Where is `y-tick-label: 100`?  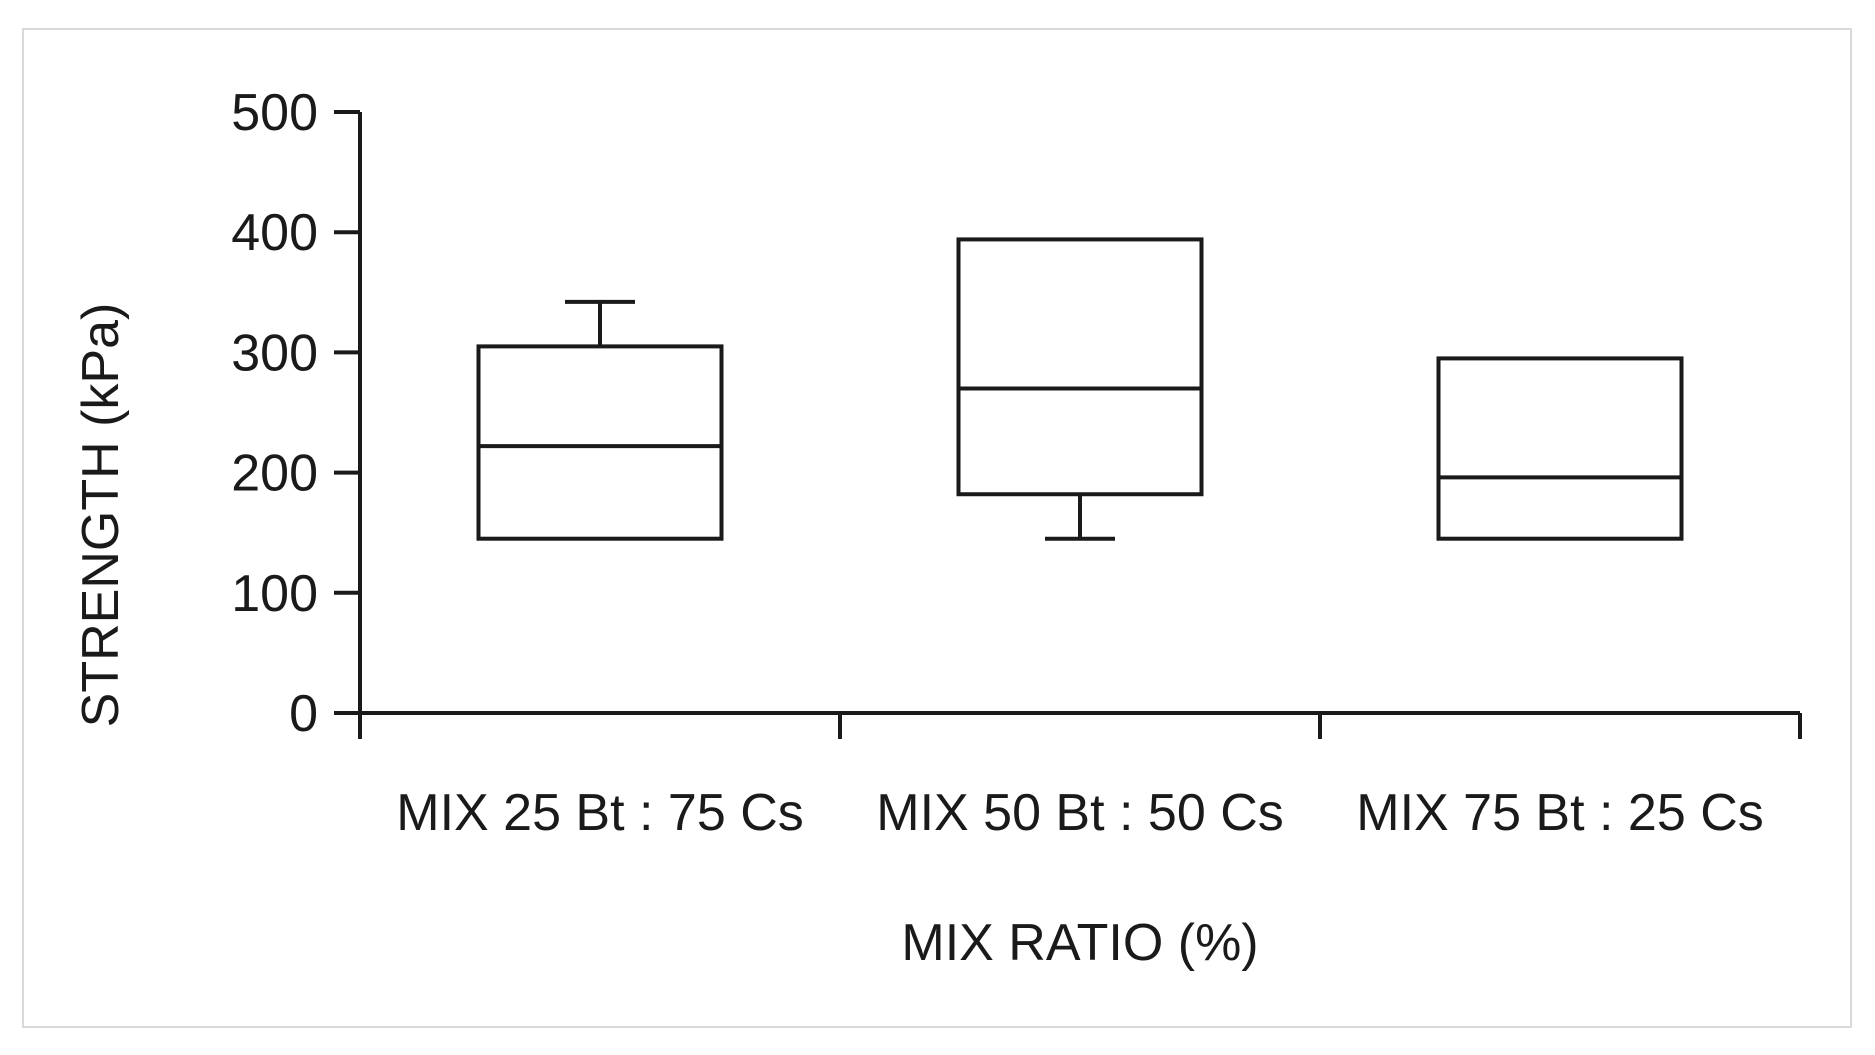
y-tick-label: 100 is located at coordinates (274, 594).